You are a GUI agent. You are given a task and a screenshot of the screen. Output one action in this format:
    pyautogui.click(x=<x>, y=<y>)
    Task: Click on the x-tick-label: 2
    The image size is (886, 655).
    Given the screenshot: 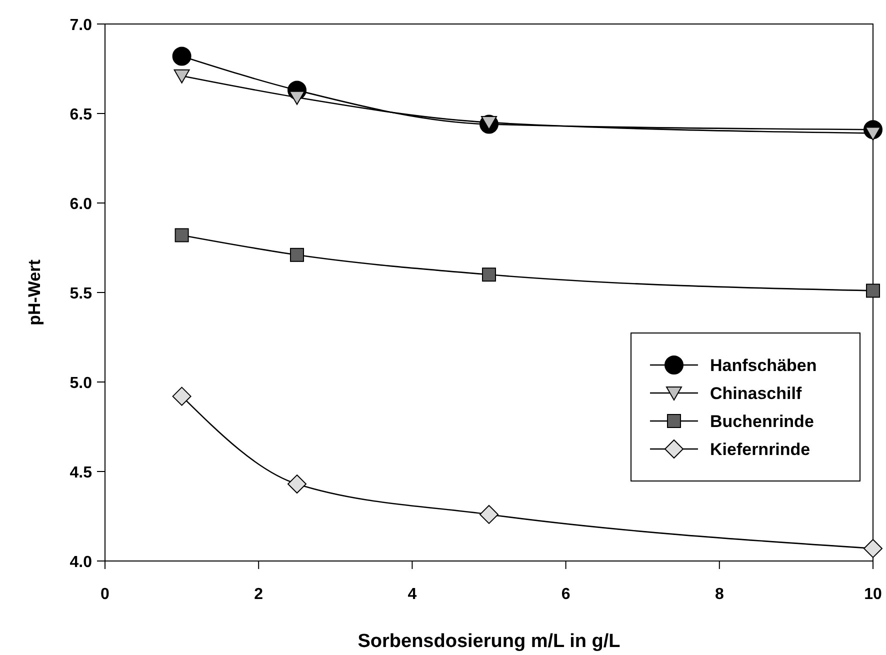 What is the action you would take?
    pyautogui.click(x=259, y=594)
    